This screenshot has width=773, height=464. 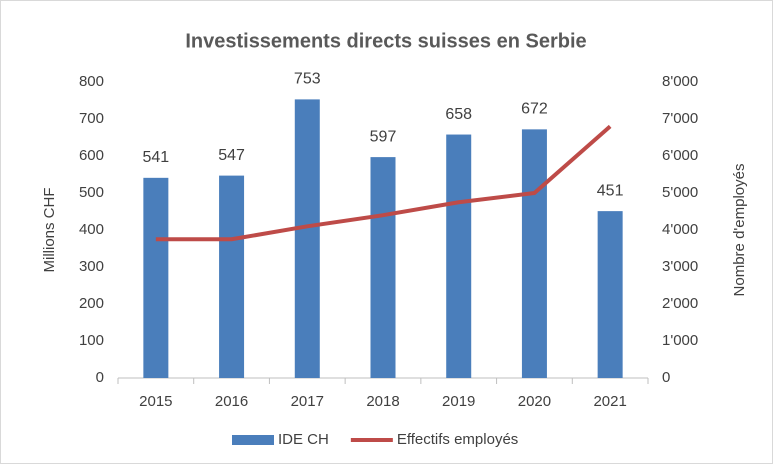 What do you see at coordinates (307, 401) in the screenshot?
I see `x-tick-label: 2017` at bounding box center [307, 401].